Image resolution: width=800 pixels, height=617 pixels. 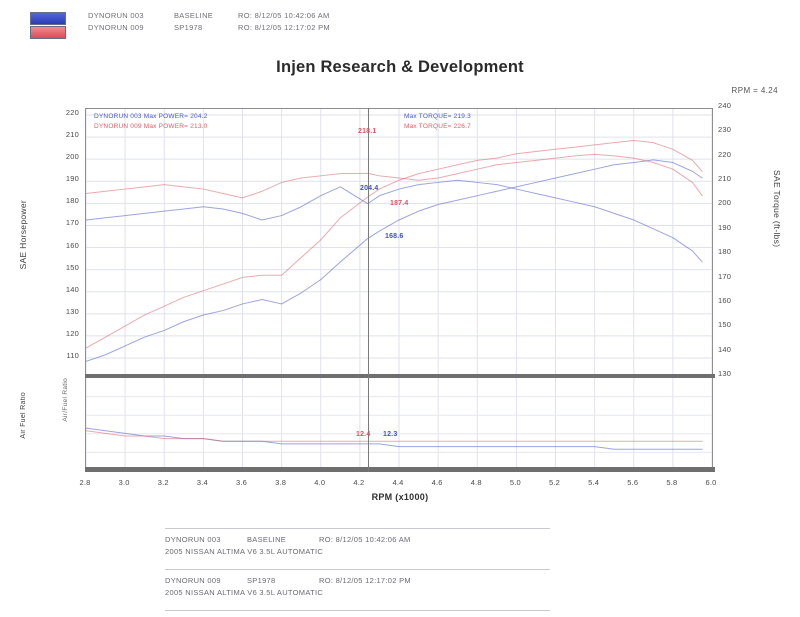 I want to click on x-tick: 5.4, so click(x=594, y=482).